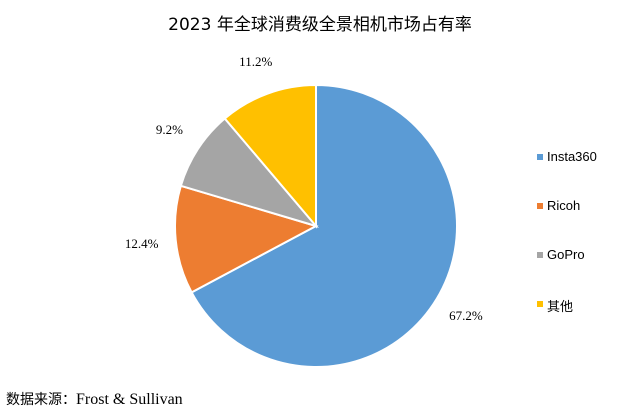 This screenshot has height=419, width=640. Describe the element at coordinates (169, 130) in the screenshot. I see `data-label-gopro: 9.2%` at that location.